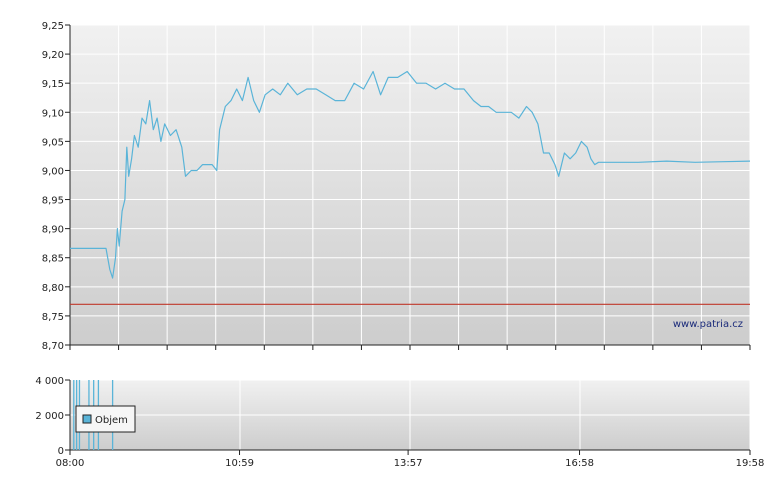 The image size is (780, 490). What do you see at coordinates (53, 259) in the screenshot?
I see `y-tick-label: 8,85` at bounding box center [53, 259].